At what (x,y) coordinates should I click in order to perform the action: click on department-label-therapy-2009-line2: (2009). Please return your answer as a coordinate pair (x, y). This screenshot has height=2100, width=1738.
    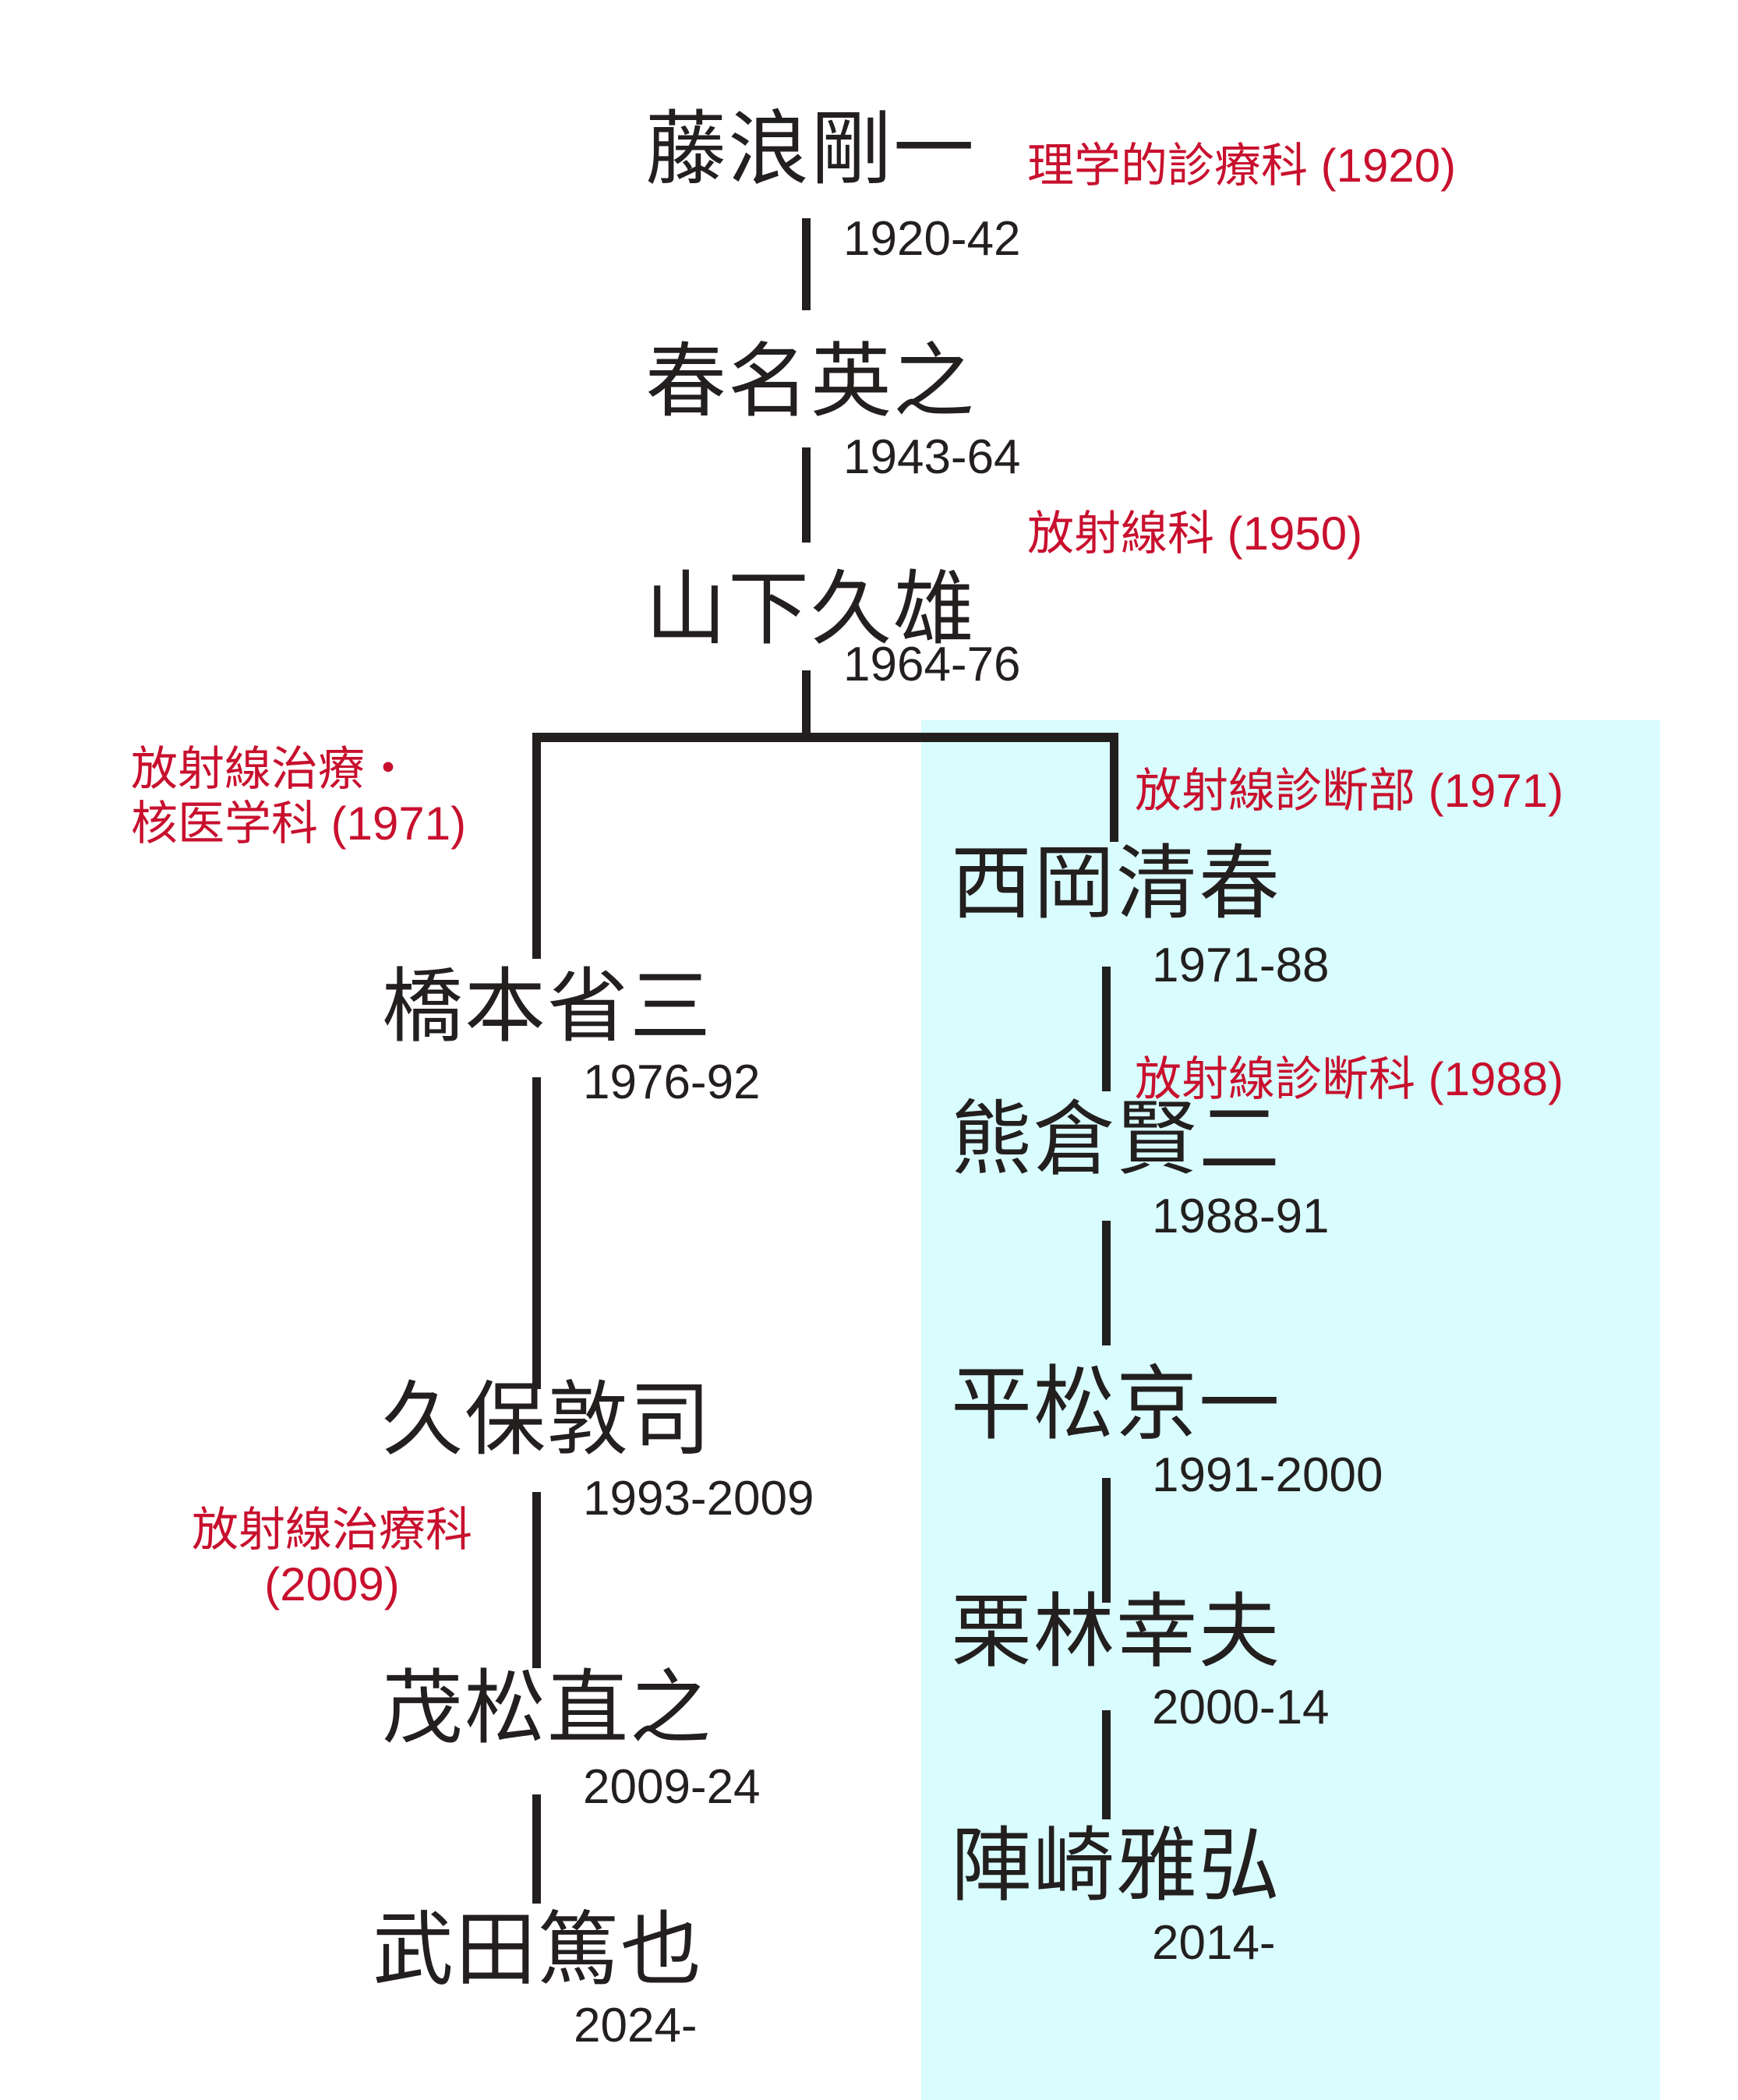
    Looking at the image, I should click on (332, 1584).